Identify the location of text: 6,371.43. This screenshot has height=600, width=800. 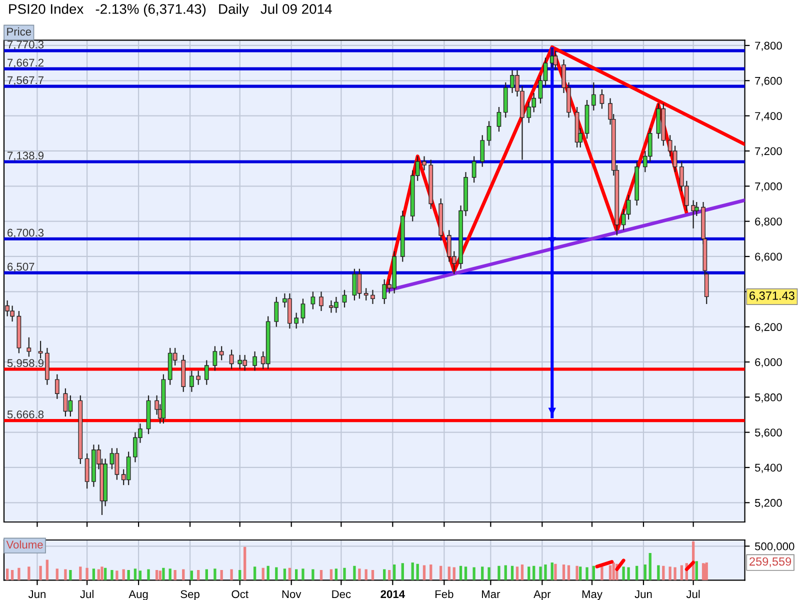
(772, 296).